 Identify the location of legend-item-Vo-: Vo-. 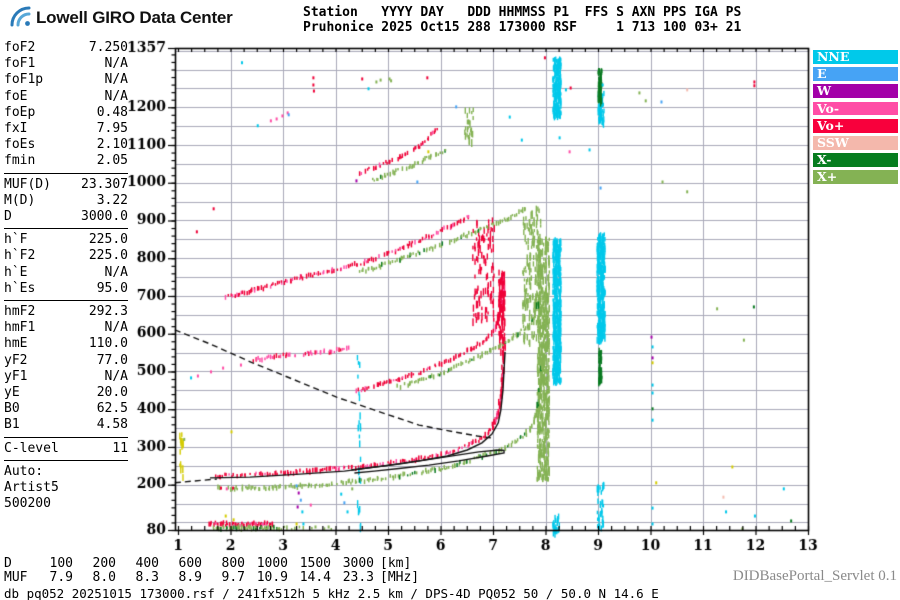
(855, 108).